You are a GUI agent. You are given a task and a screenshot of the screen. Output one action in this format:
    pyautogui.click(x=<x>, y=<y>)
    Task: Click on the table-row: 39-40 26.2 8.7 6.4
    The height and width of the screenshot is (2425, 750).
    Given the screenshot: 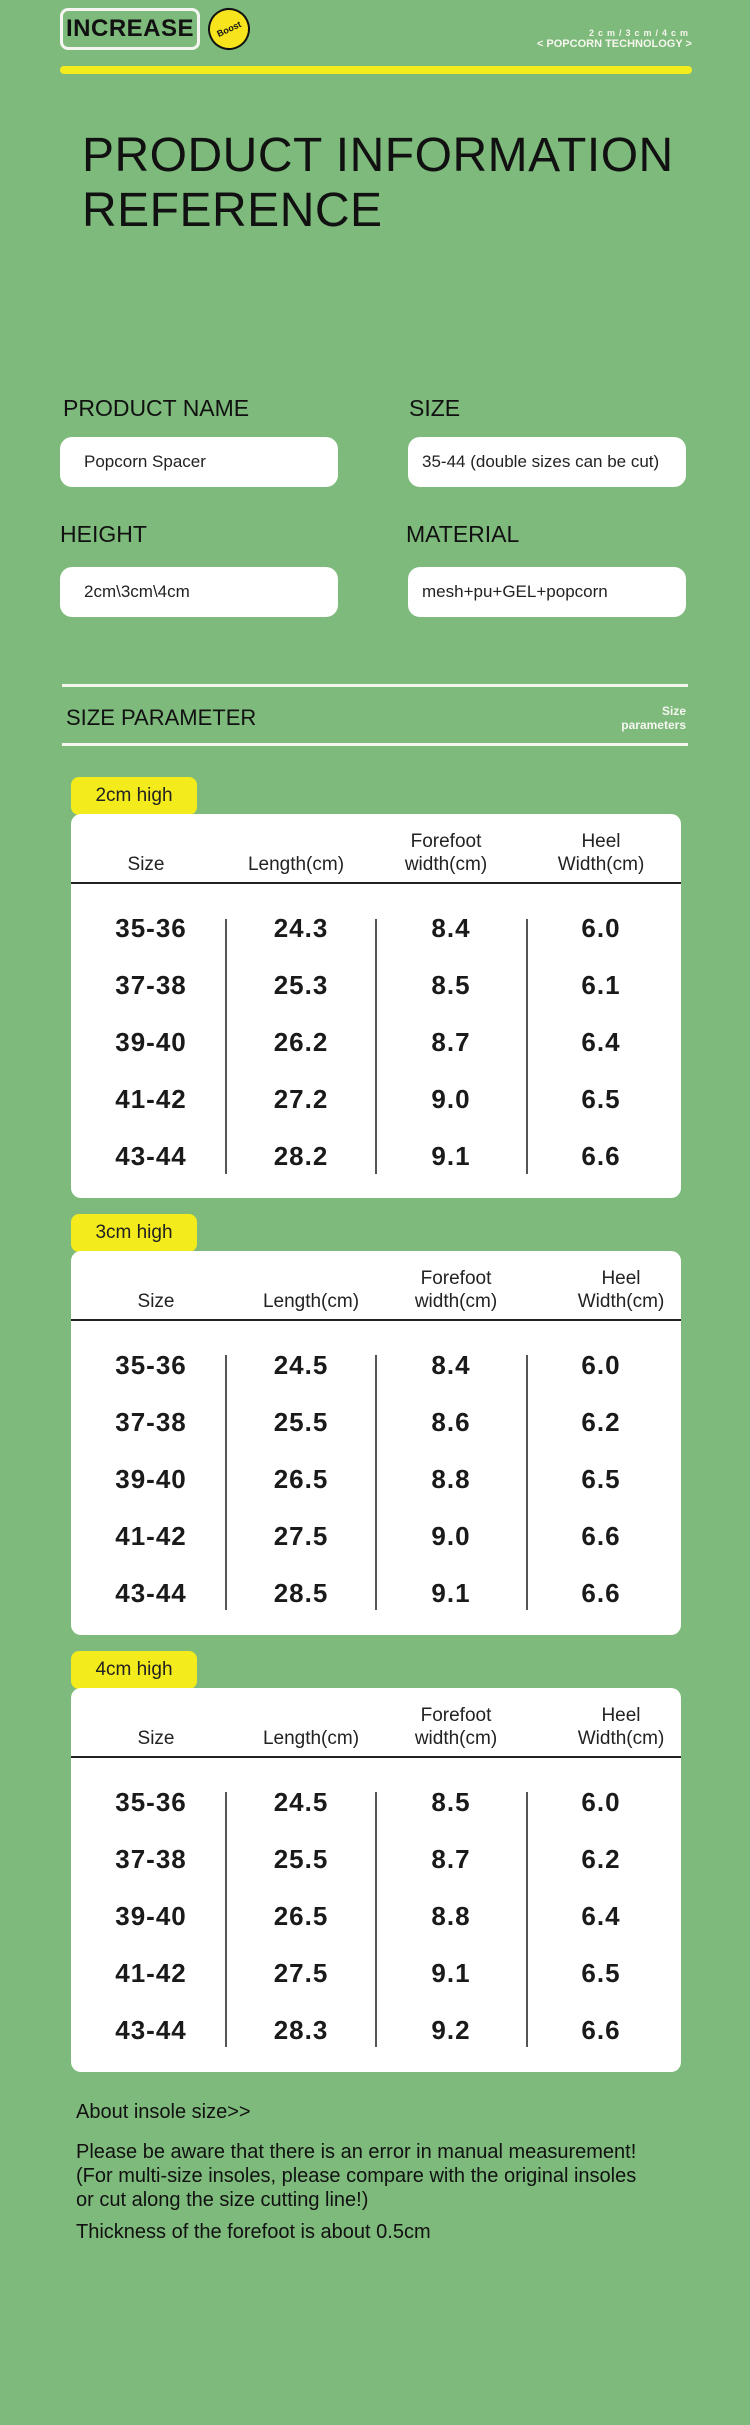 What is the action you would take?
    pyautogui.click(x=368, y=1042)
    